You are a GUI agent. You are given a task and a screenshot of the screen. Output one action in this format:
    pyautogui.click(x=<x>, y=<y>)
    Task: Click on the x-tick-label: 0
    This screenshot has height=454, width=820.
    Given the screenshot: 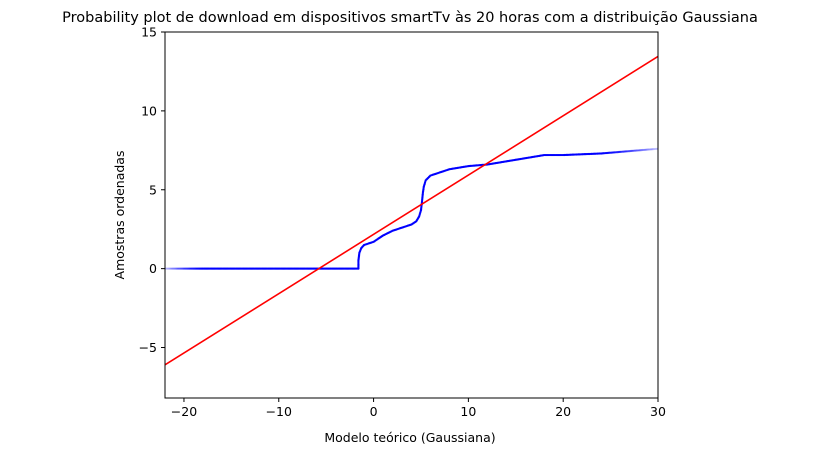 What is the action you would take?
    pyautogui.click(x=374, y=411)
    